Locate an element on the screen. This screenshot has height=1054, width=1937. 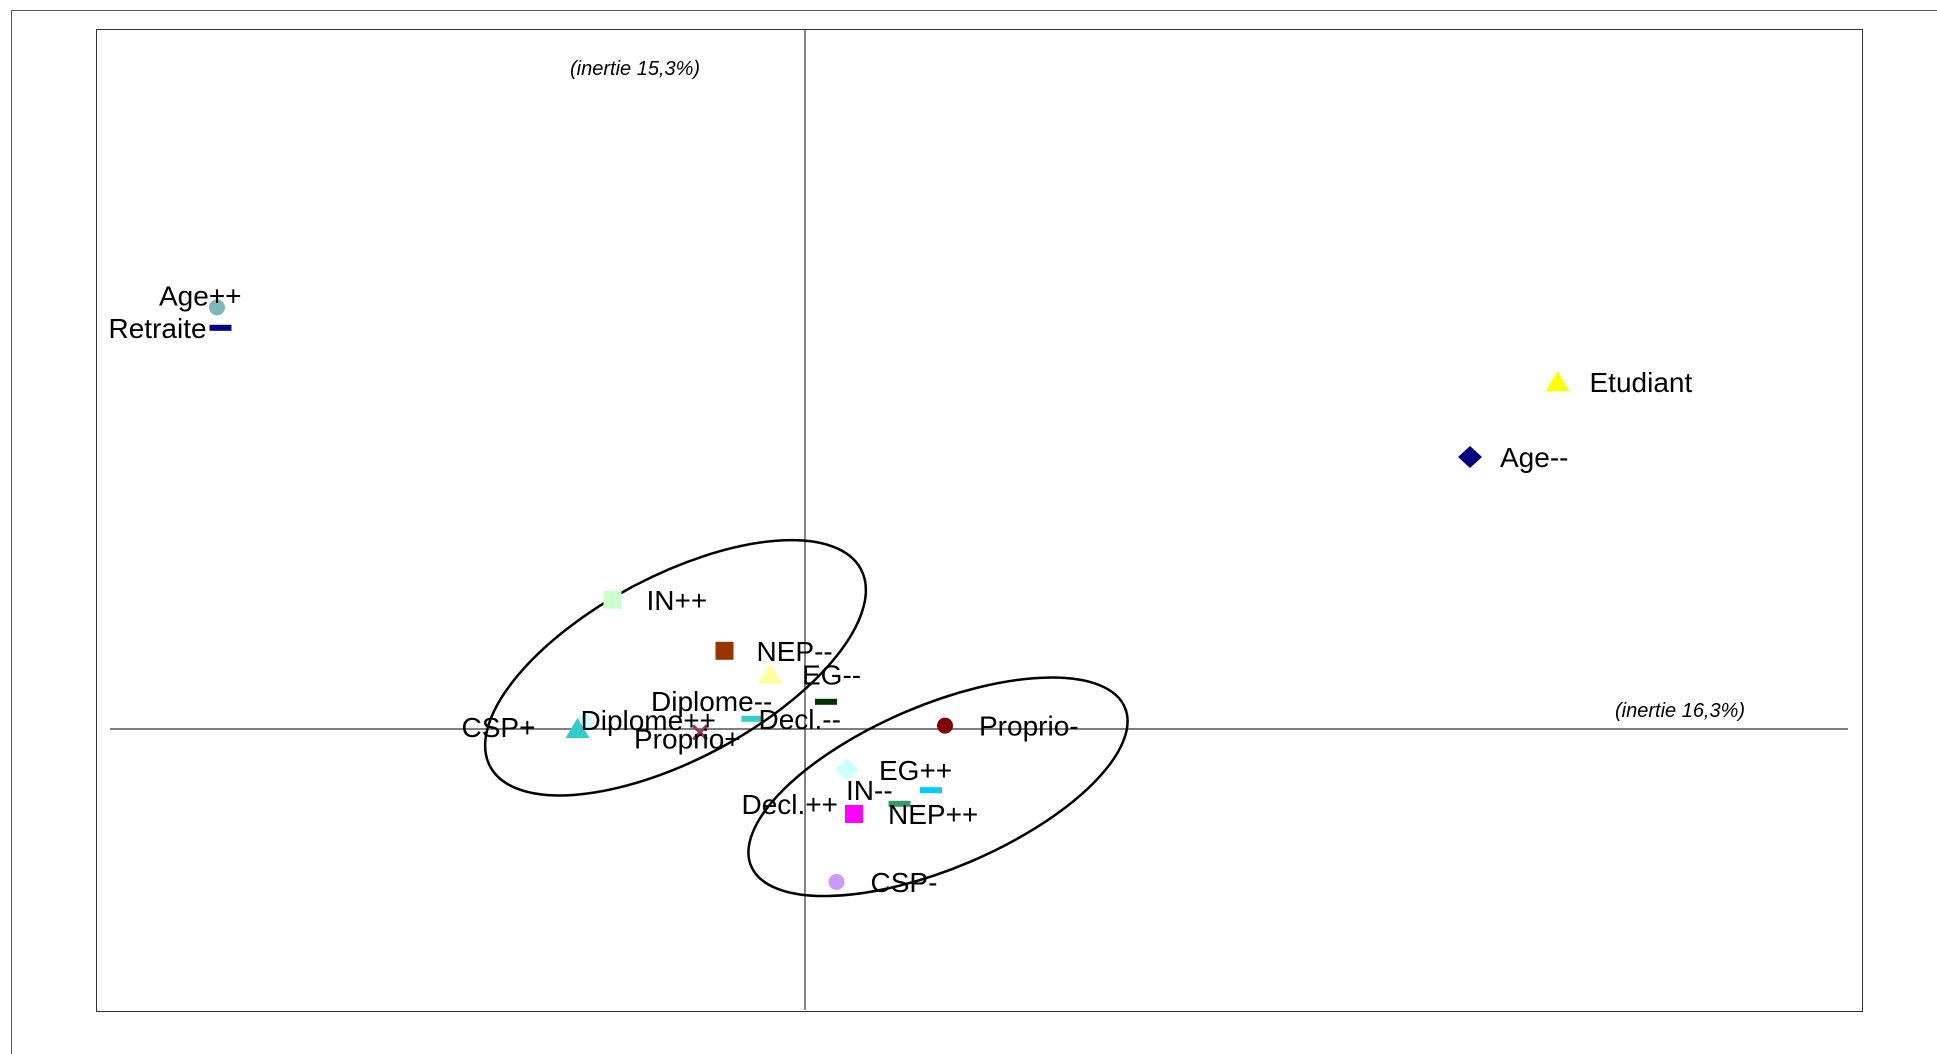
point-propriominus-label: Proprio- is located at coordinates (1029, 726).